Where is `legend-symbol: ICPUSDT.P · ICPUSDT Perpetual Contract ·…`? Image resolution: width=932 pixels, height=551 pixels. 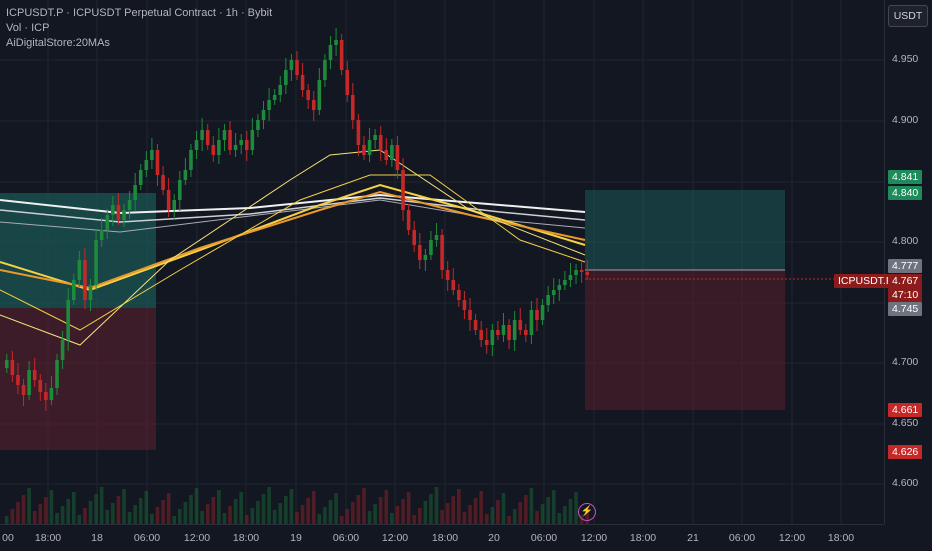
legend-symbol: ICPUSDT.P · ICPUSDT Perpetual Contract ·… is located at coordinates (139, 13).